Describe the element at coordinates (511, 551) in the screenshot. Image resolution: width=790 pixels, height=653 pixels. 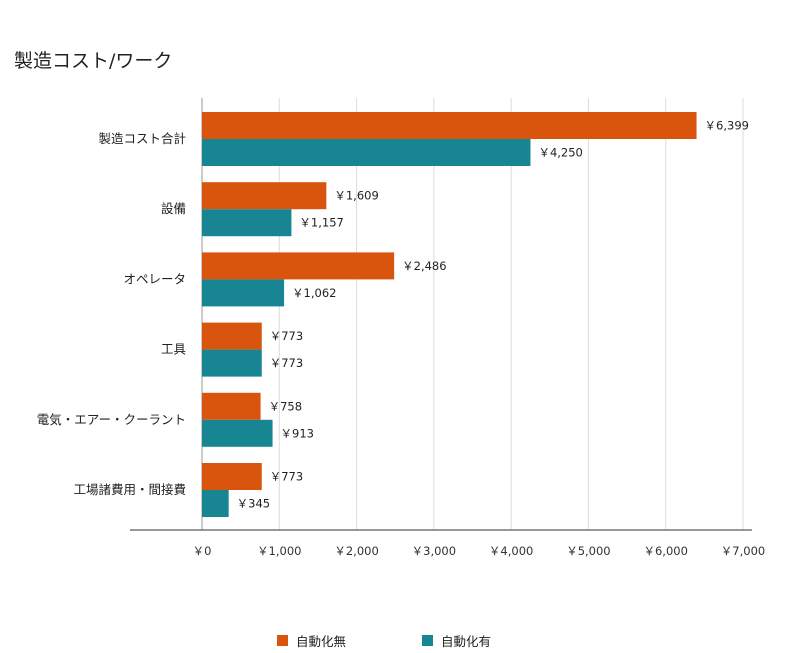
I see `x-tick-label-4: ￥4,000` at that location.